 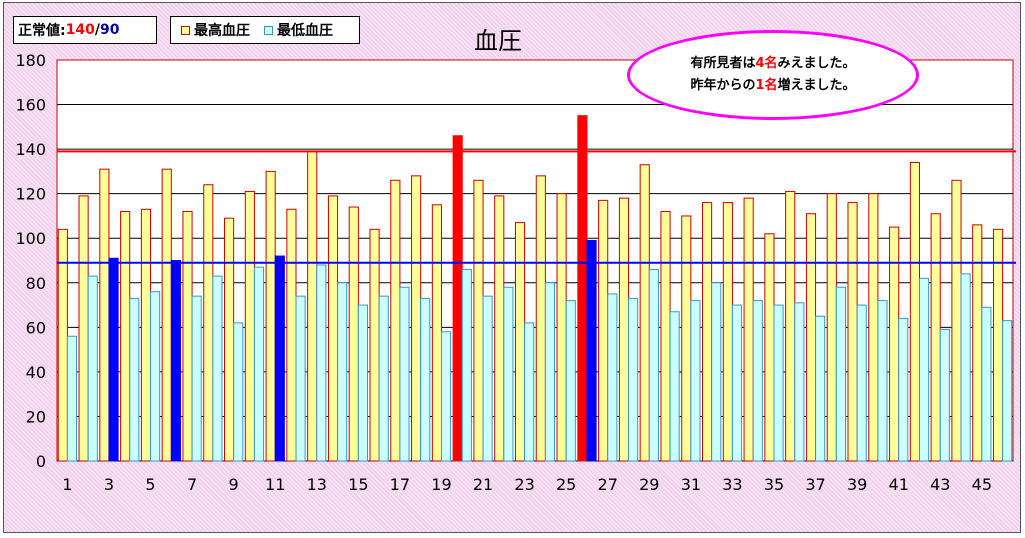 I want to click on x-tick-label-43: 43, so click(x=940, y=484).